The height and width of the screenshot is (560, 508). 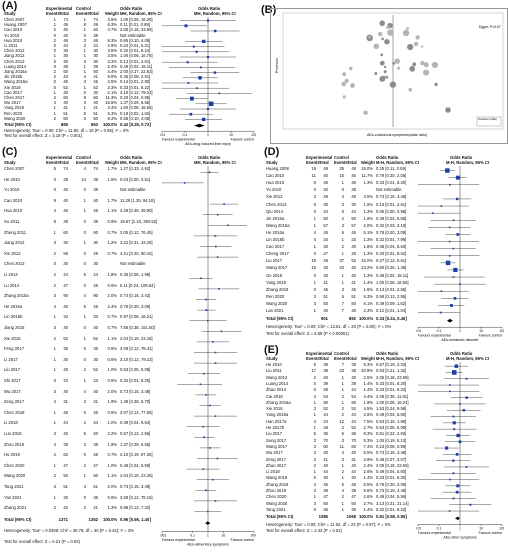 I want to click on exp-events: 1, so click(x=54, y=108).